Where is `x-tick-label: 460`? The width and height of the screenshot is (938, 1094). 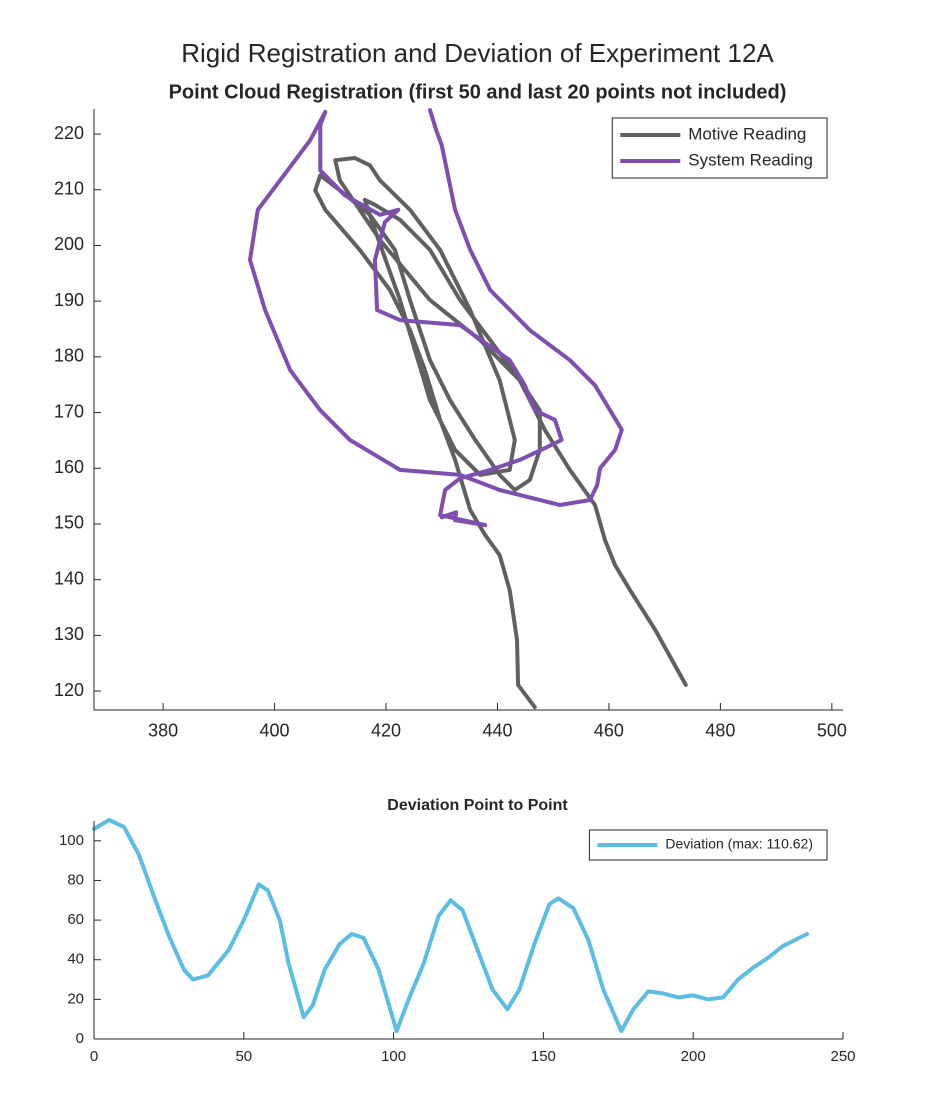
x-tick-label: 460 is located at coordinates (609, 730).